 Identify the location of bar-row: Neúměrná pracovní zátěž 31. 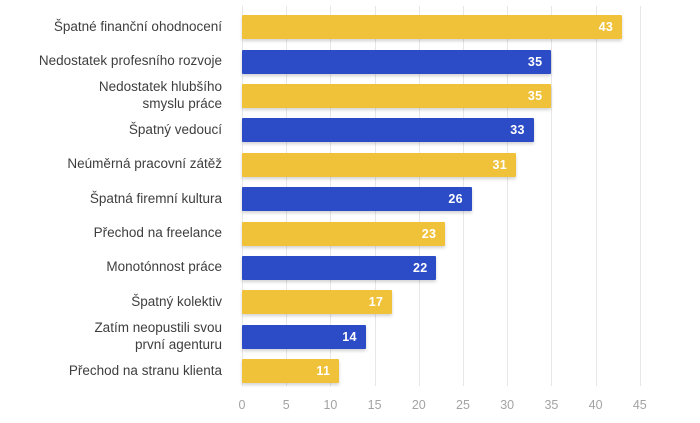
(350, 165).